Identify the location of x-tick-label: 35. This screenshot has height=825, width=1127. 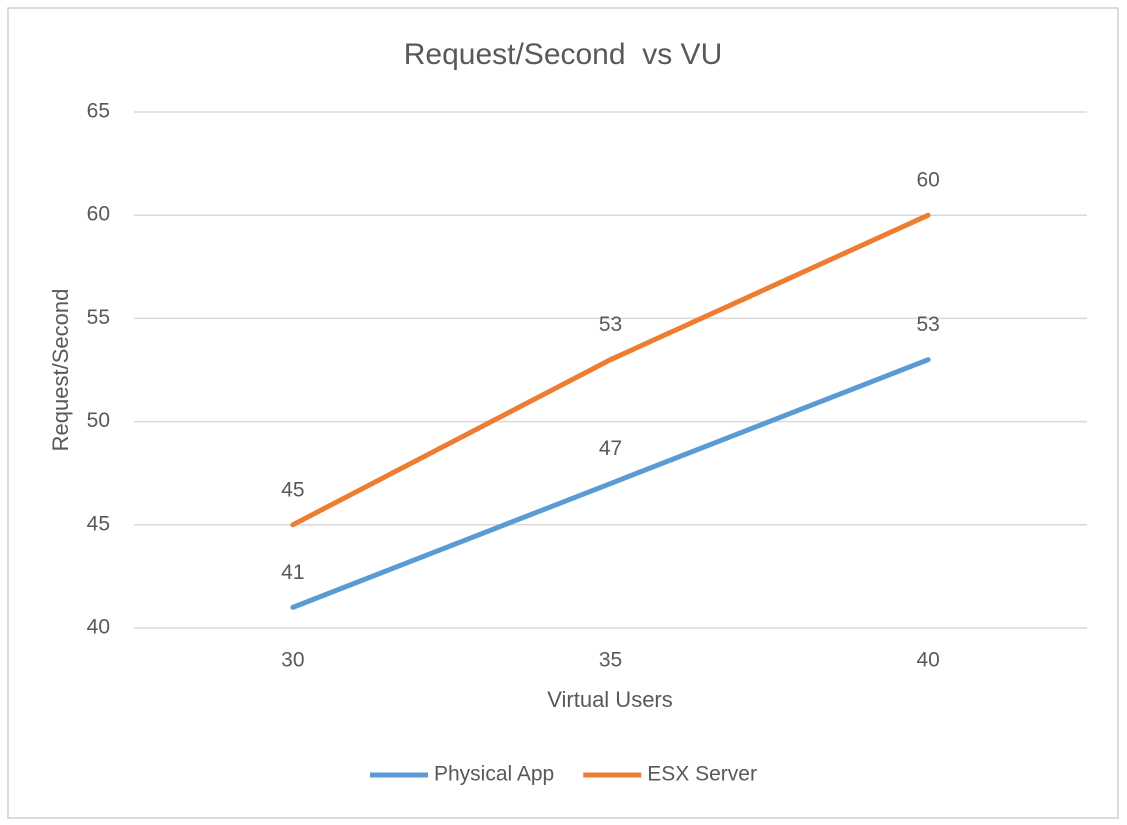
(610, 660).